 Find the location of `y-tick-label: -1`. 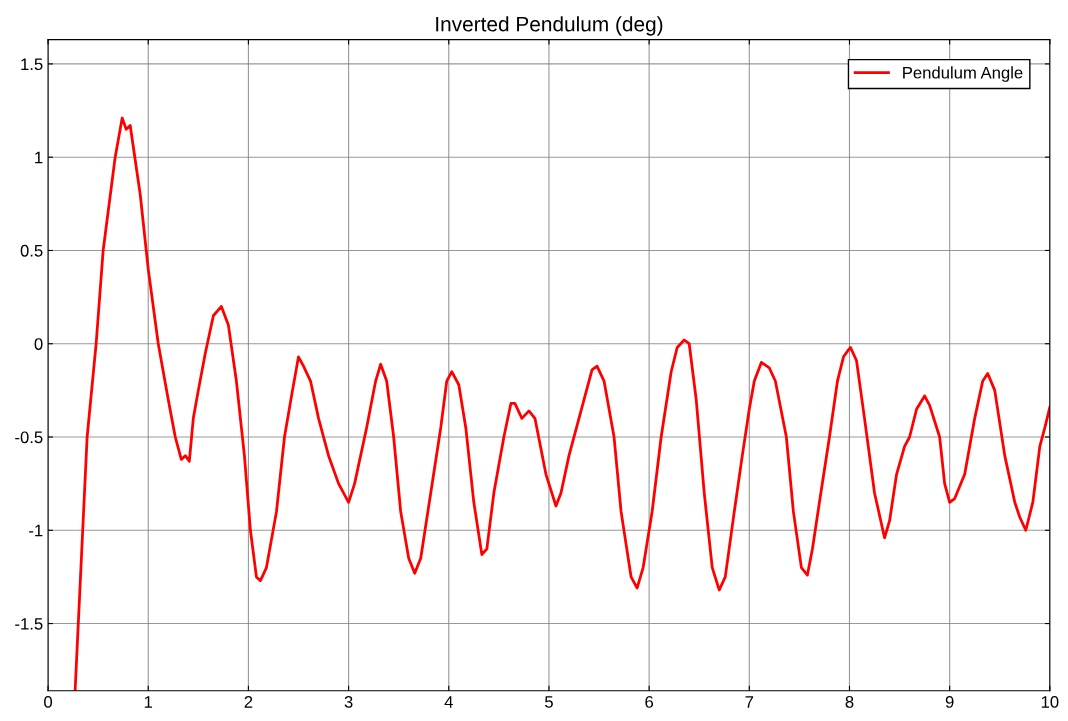

y-tick-label: -1 is located at coordinates (36, 530).